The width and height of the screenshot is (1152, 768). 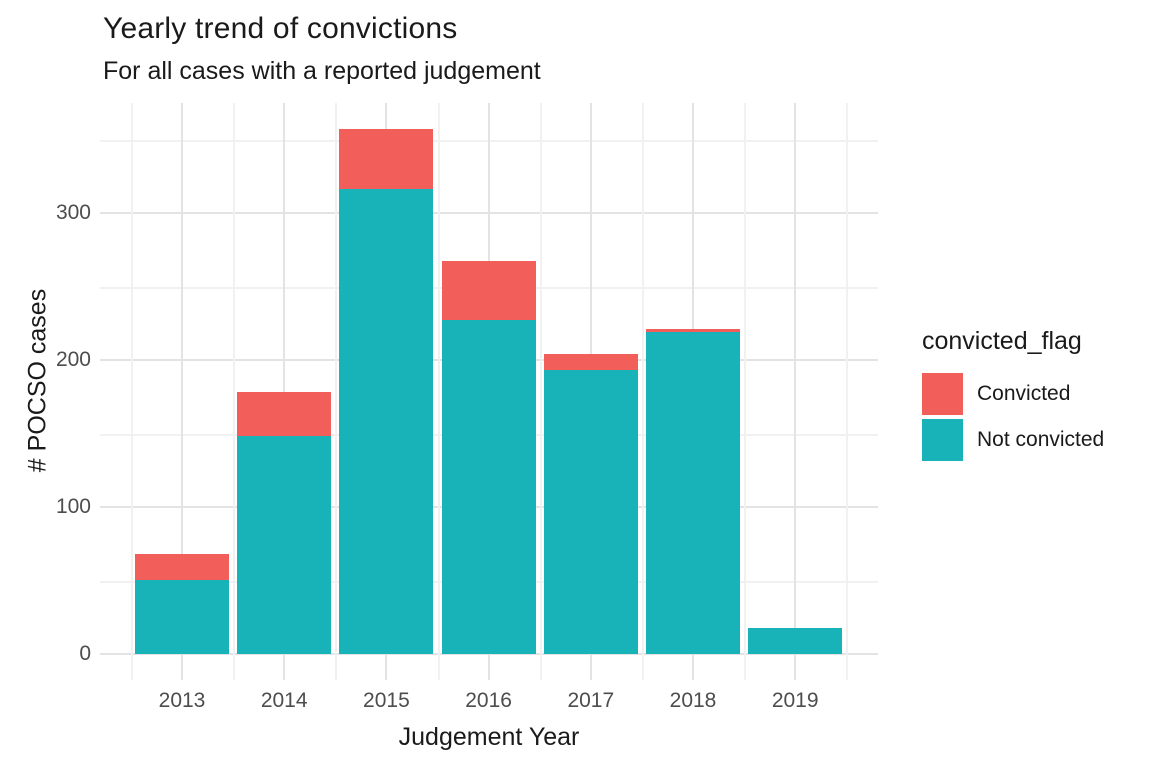 I want to click on convicted-swatch-icon, so click(x=942, y=394).